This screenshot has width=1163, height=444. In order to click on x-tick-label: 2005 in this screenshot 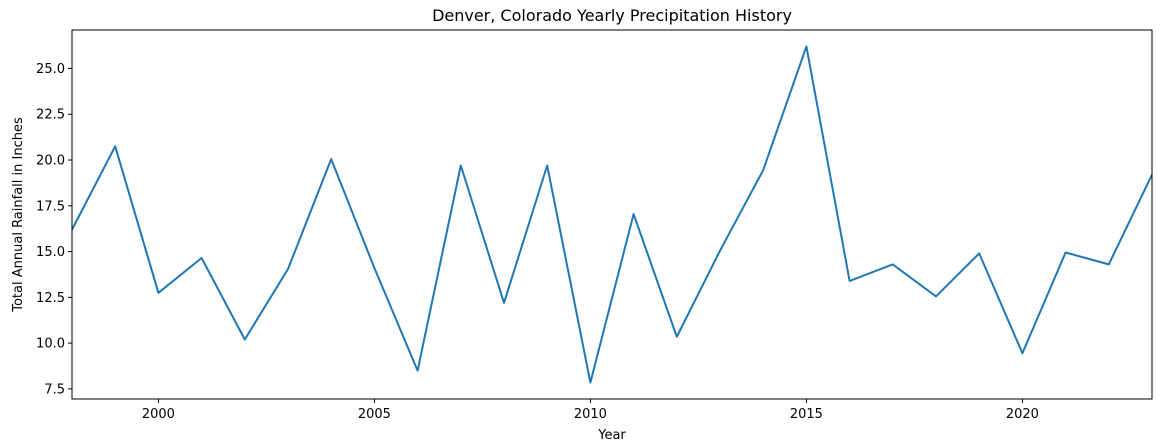, I will do `click(374, 414)`.